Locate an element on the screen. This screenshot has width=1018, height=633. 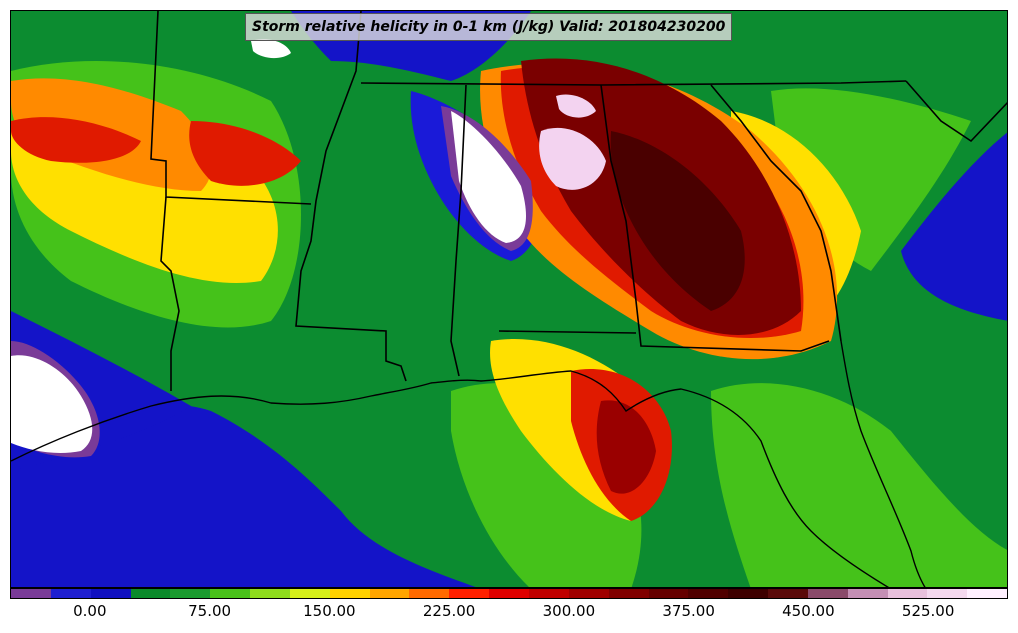
panhandle-dark-red is located at coordinates (626, 447).